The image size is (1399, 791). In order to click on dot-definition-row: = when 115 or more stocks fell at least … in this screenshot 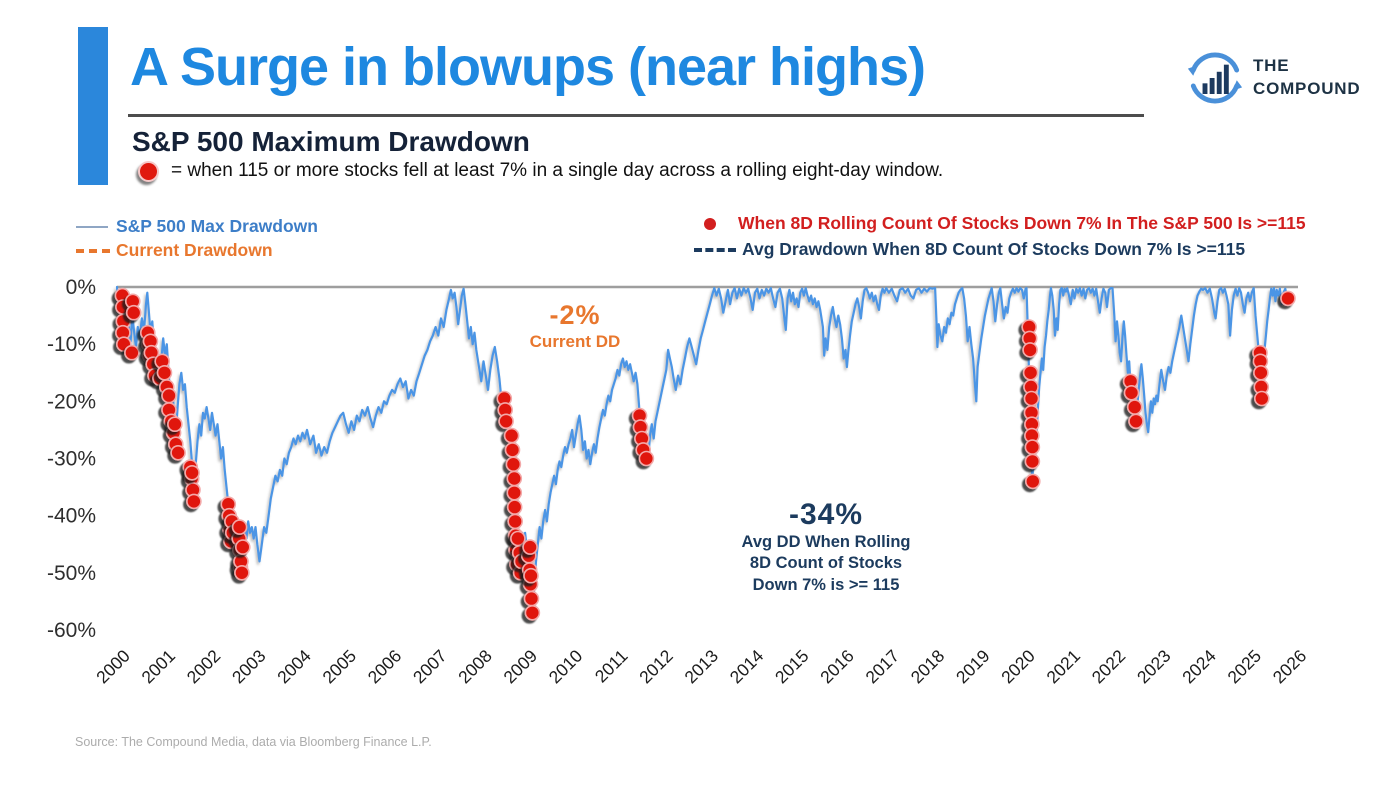, I will do `click(540, 171)`.